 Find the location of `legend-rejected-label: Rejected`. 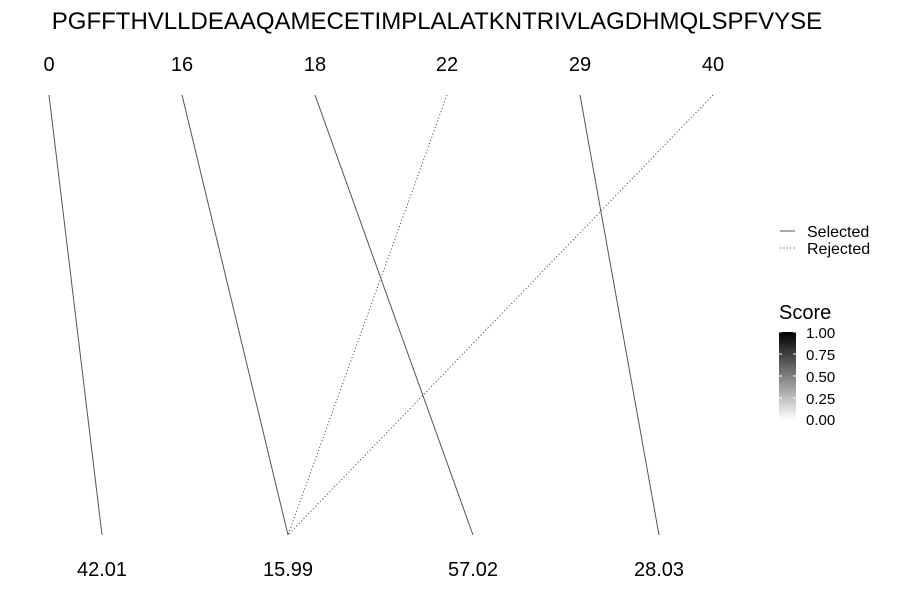

legend-rejected-label: Rejected is located at coordinates (838, 249).